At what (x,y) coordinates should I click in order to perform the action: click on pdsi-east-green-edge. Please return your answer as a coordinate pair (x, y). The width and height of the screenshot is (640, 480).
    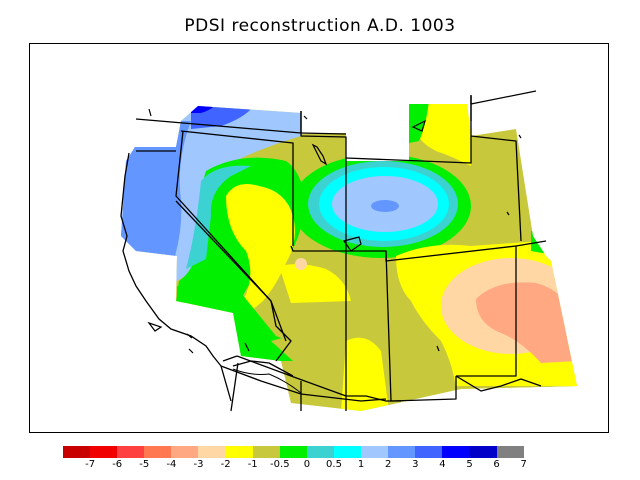
    Looking at the image, I should click on (554, 243).